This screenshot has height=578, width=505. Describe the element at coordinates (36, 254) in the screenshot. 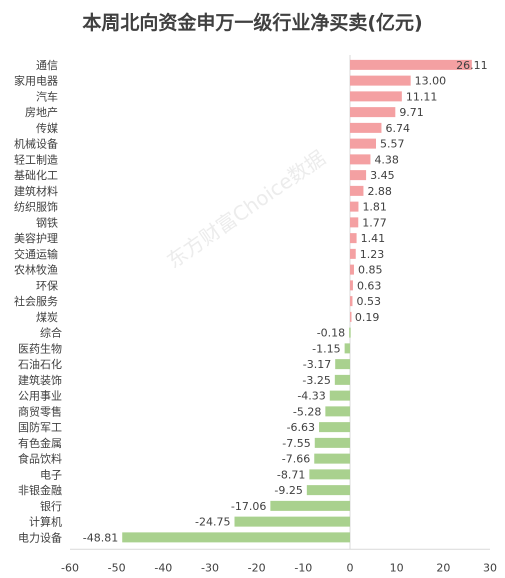

I see `category-label: 交通运输` at that location.